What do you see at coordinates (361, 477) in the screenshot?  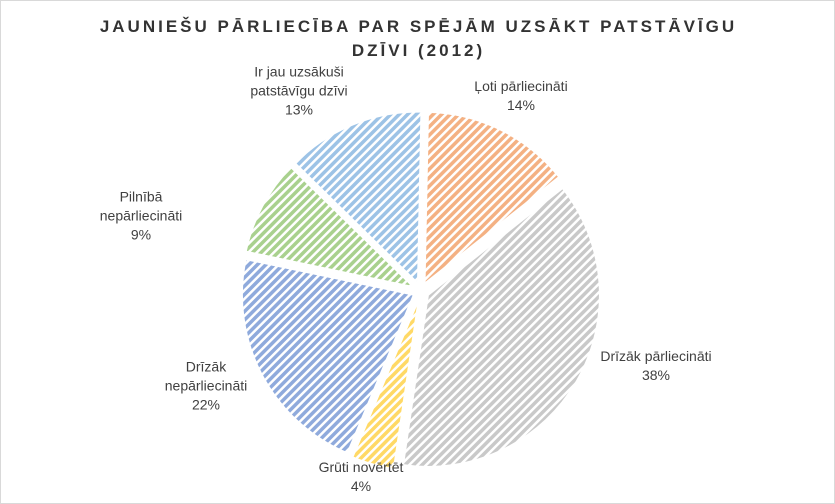 I see `slice-label: Grūti novērtēt 4%` at bounding box center [361, 477].